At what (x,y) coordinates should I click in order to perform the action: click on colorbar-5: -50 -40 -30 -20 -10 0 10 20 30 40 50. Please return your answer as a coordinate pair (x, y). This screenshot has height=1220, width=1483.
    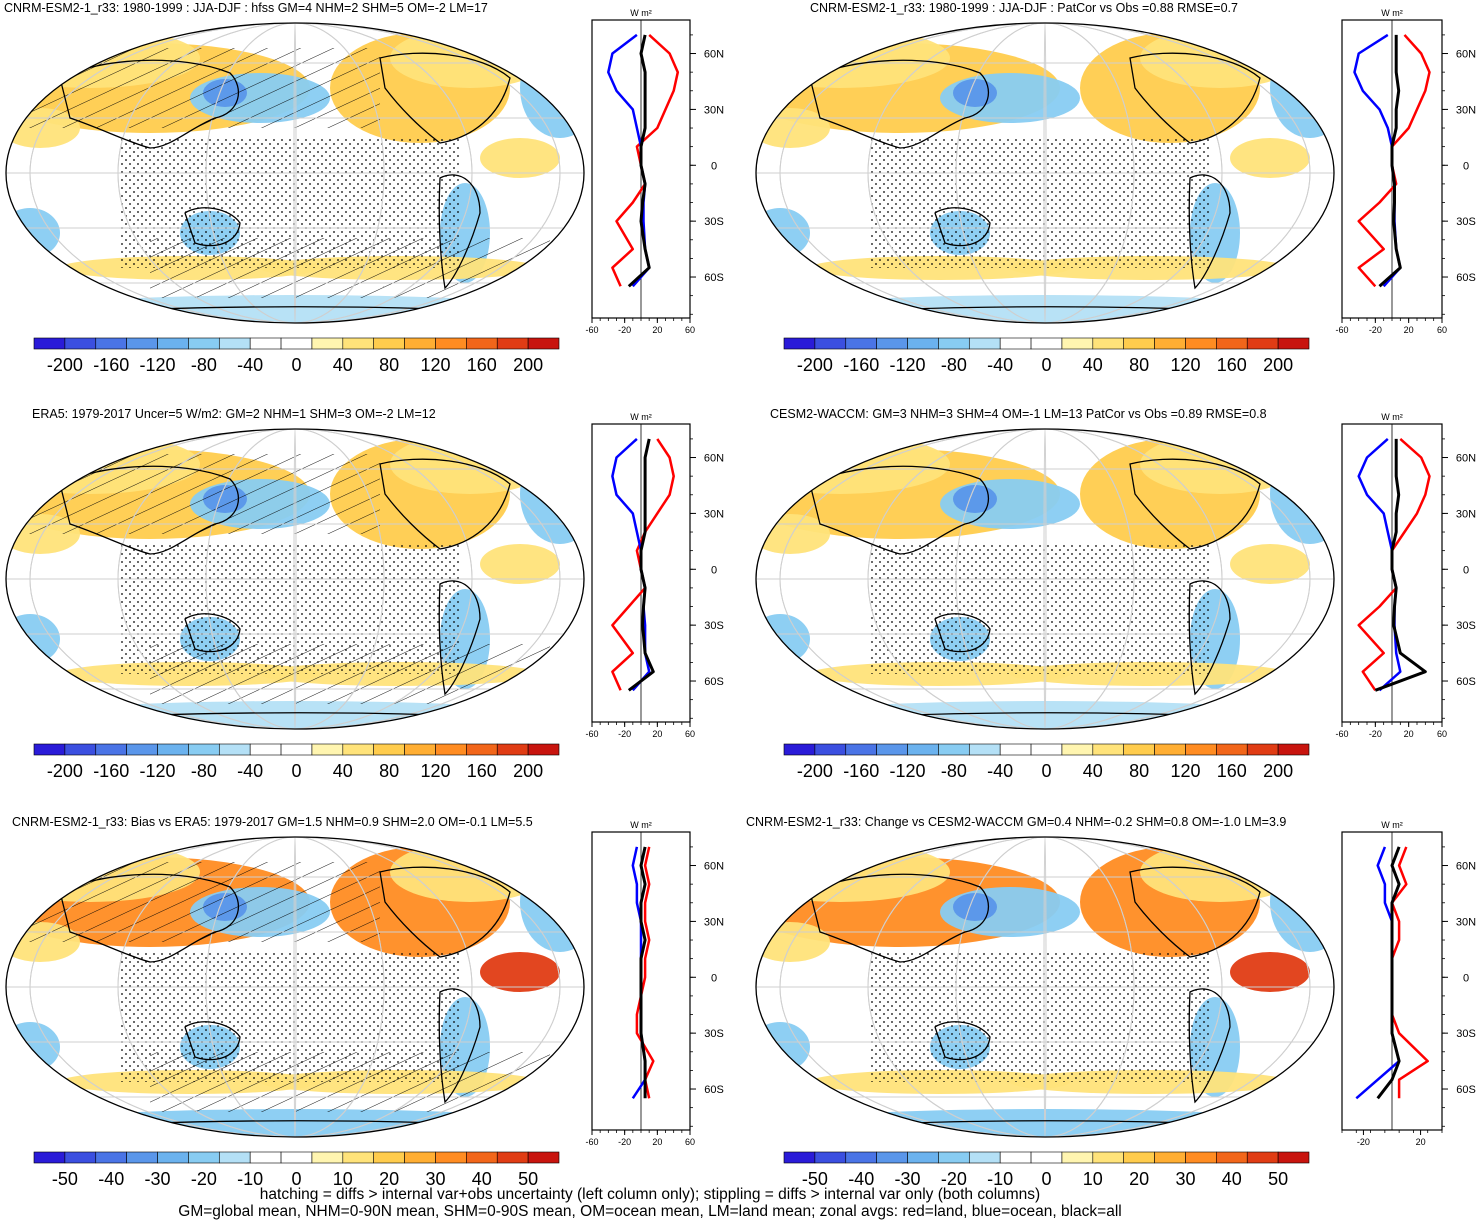
    Looking at the image, I should click on (296, 1170).